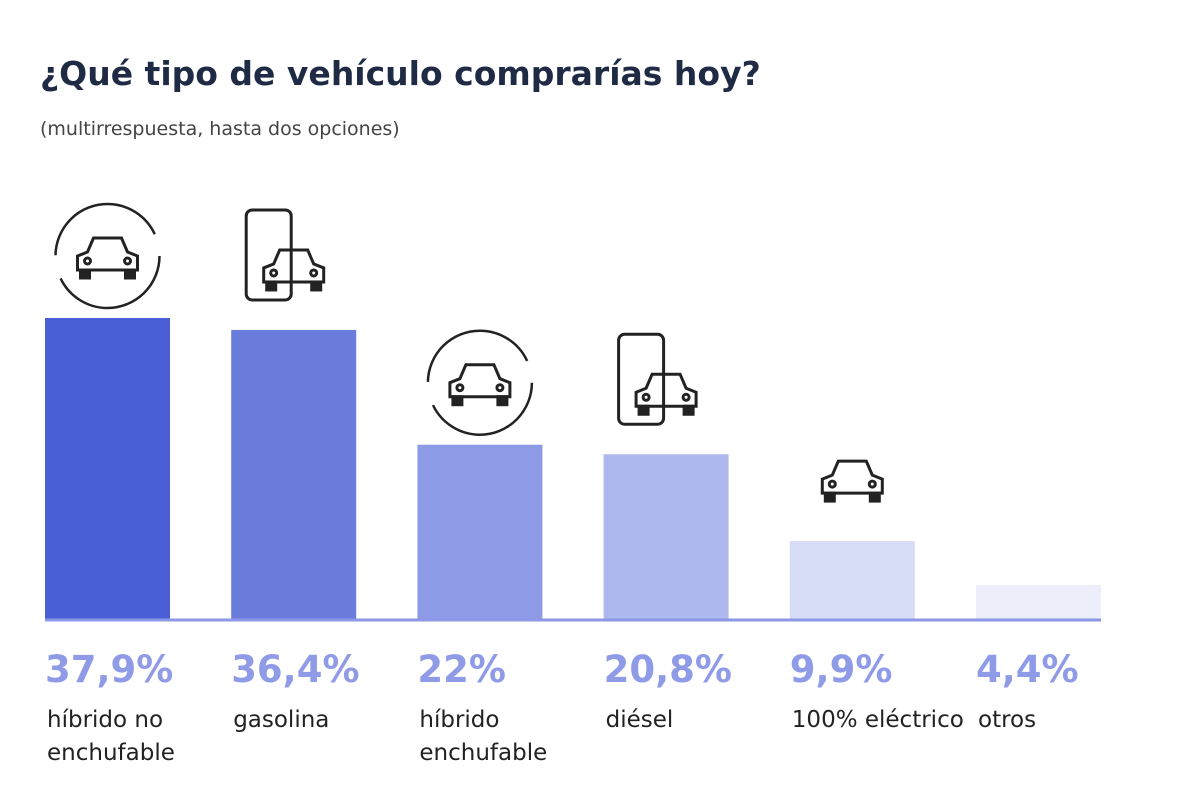 The height and width of the screenshot is (785, 1200). Describe the element at coordinates (400, 73) in the screenshot. I see `chart-title: ¿Qué tipo de vehículo comprarías hoy?` at that location.